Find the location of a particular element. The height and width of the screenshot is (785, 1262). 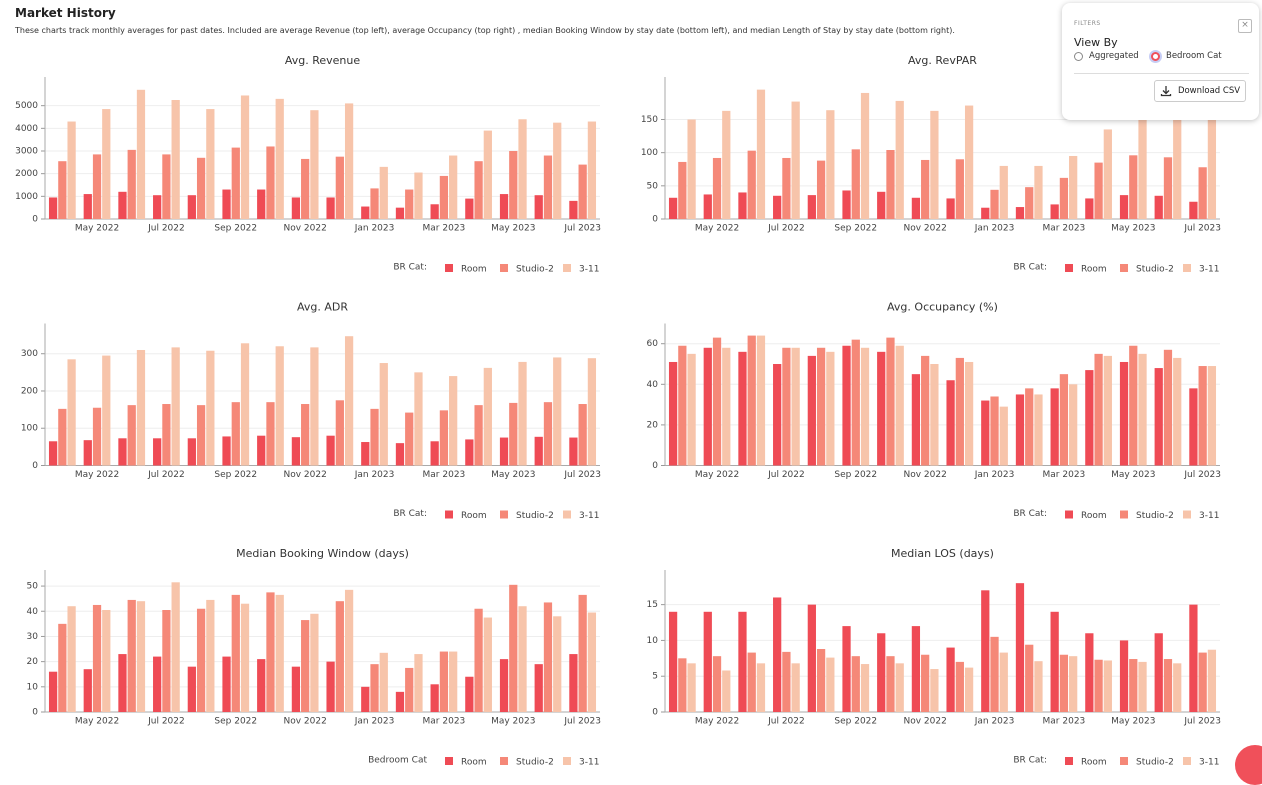

y-tick-label: 3000 is located at coordinates (26, 152).